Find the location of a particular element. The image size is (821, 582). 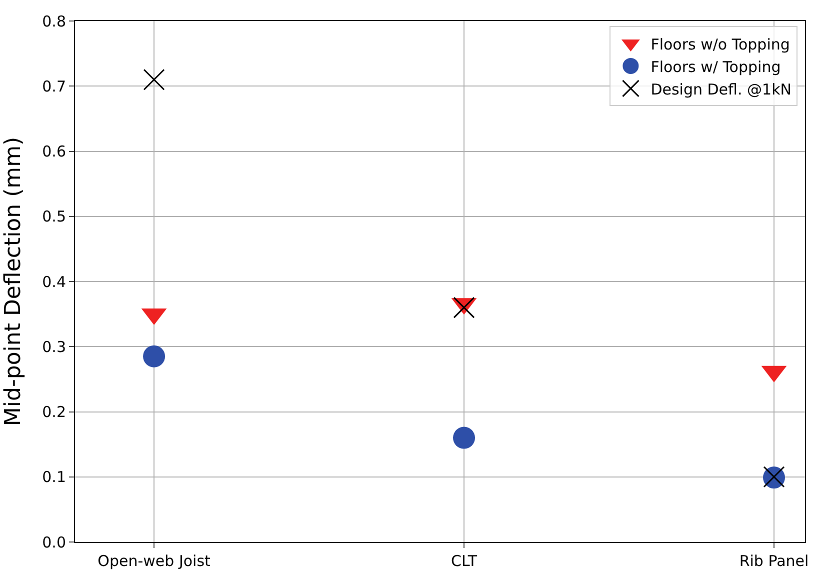

y-tick-label: 0.5 is located at coordinates (54, 217).